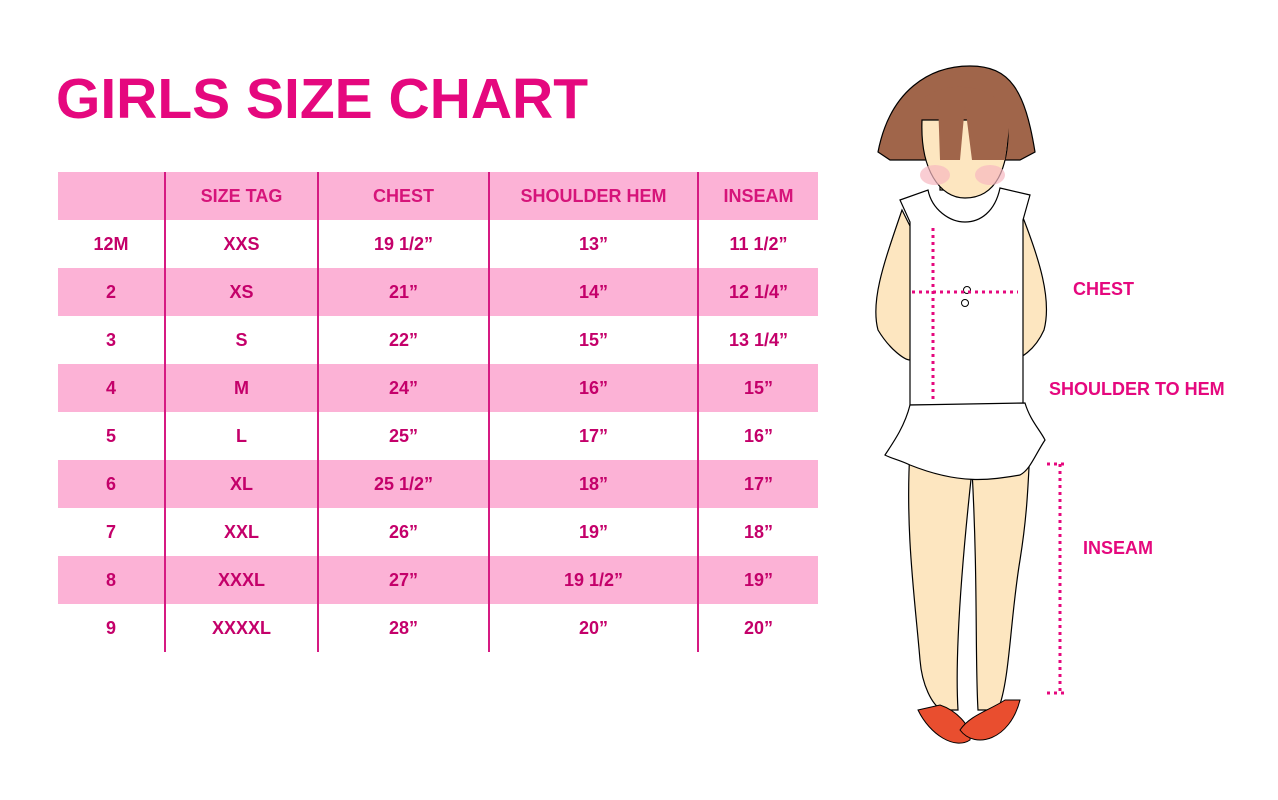 This screenshot has width=1278, height=800. I want to click on table-row: 5 L 25” 17” 16”, so click(438, 436).